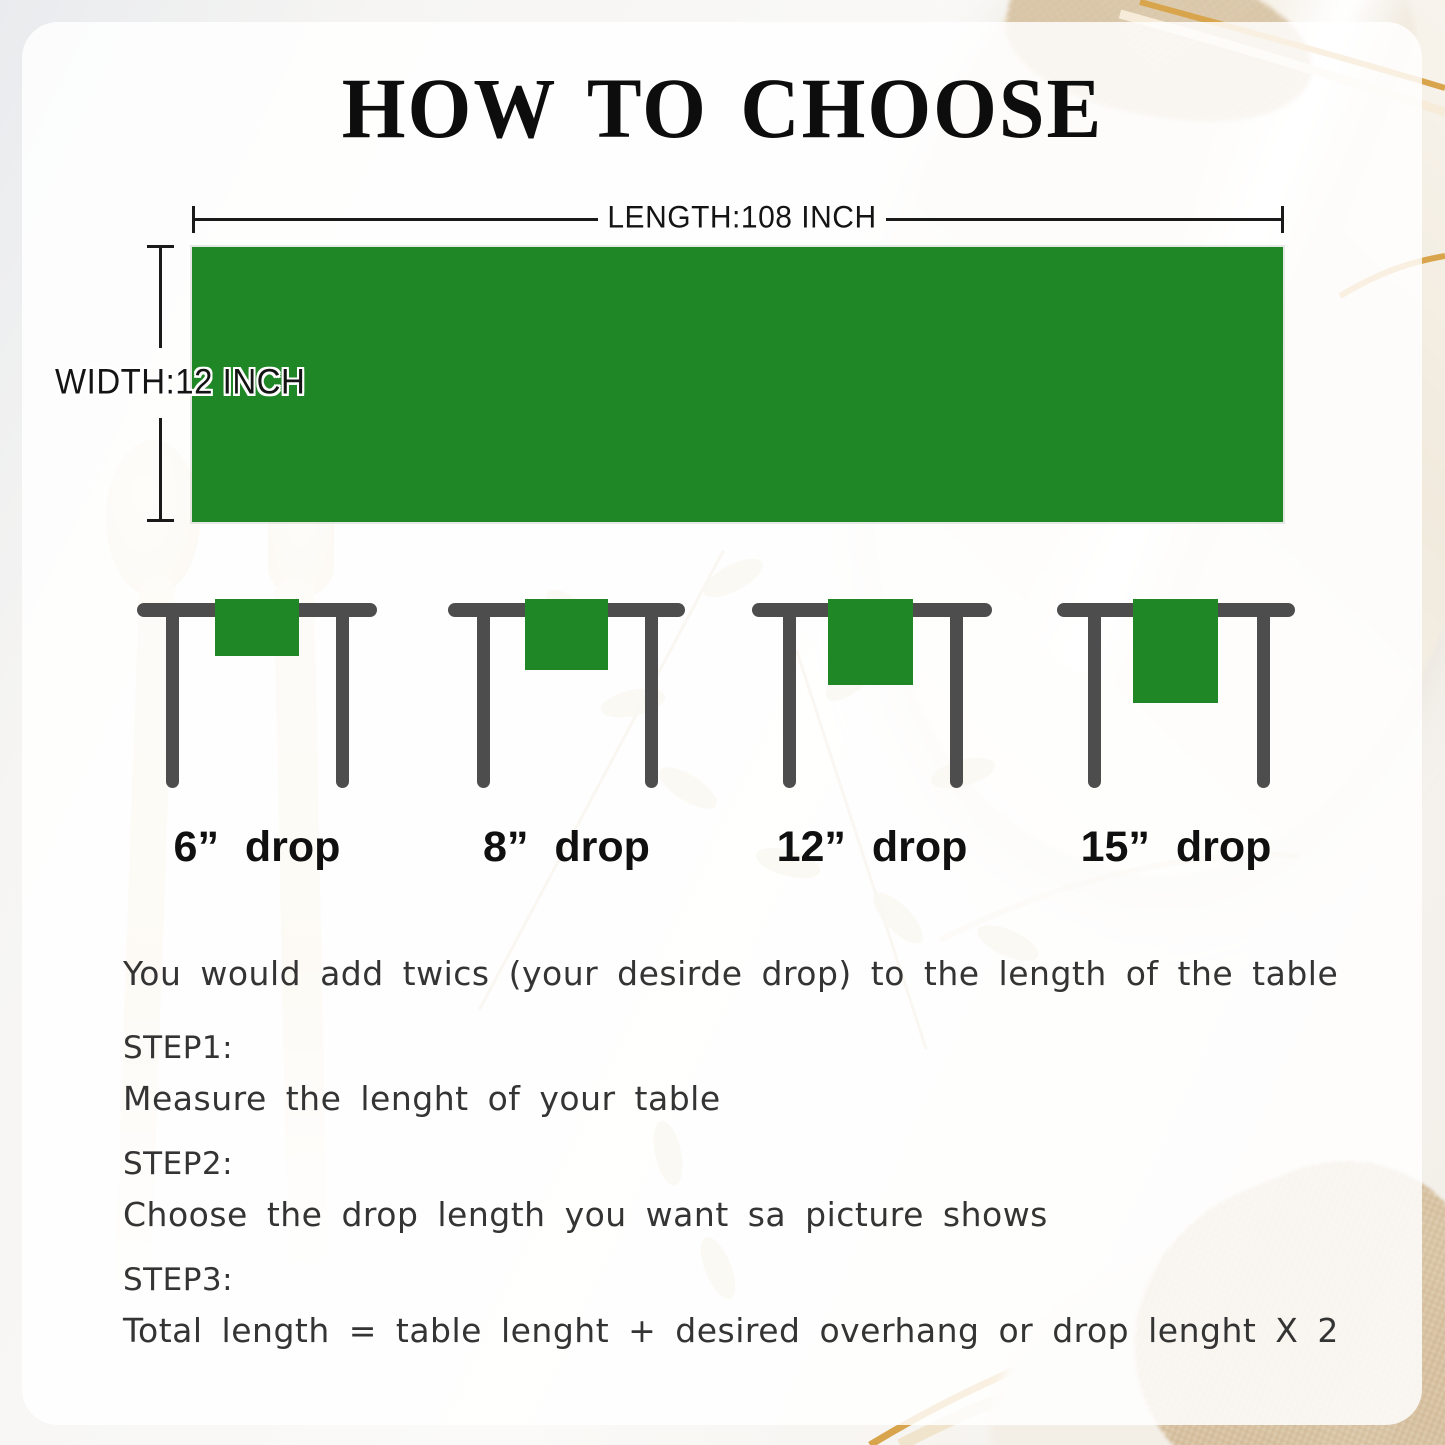 This screenshot has width=1445, height=1445. What do you see at coordinates (178, 1048) in the screenshot?
I see `step1-label: STEP1:` at bounding box center [178, 1048].